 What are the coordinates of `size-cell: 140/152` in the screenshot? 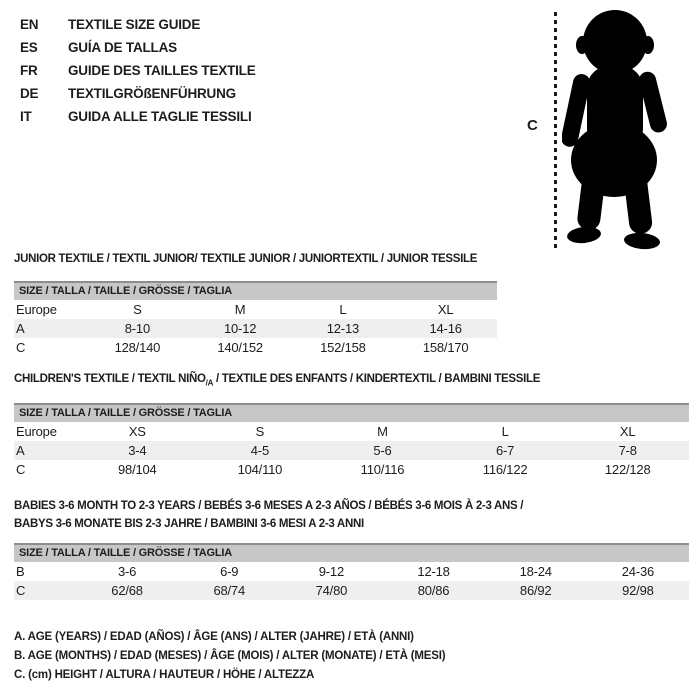 It's located at (240, 347).